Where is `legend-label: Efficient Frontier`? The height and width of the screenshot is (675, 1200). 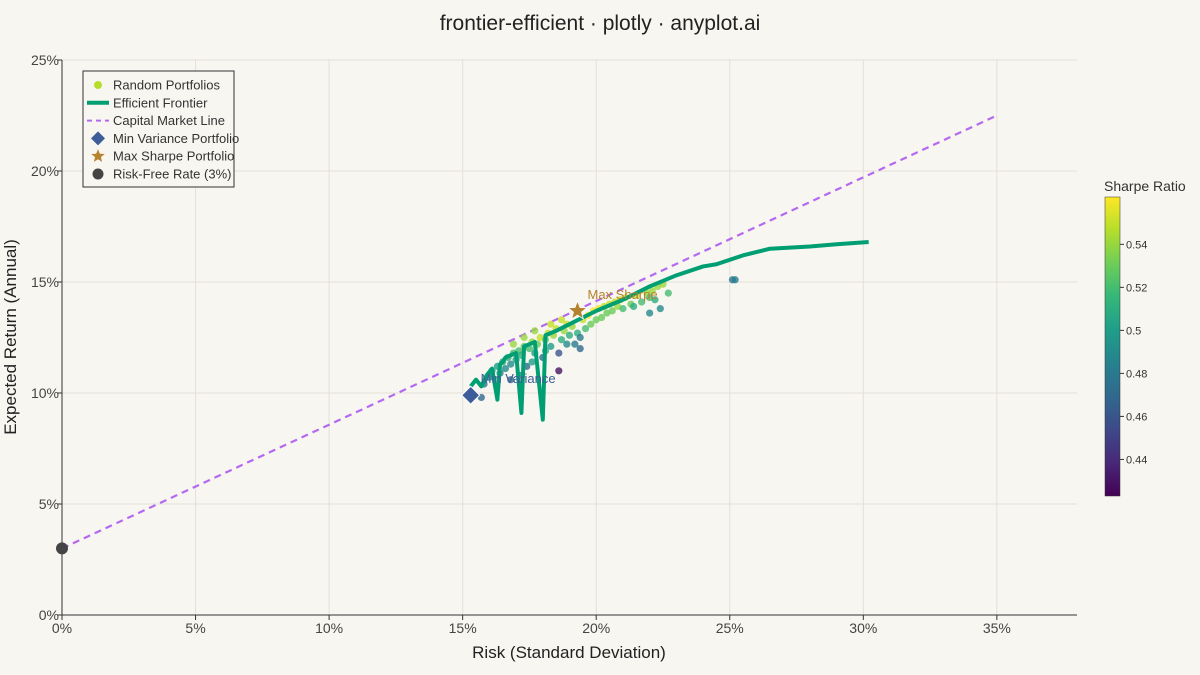
legend-label: Efficient Frontier is located at coordinates (160, 102).